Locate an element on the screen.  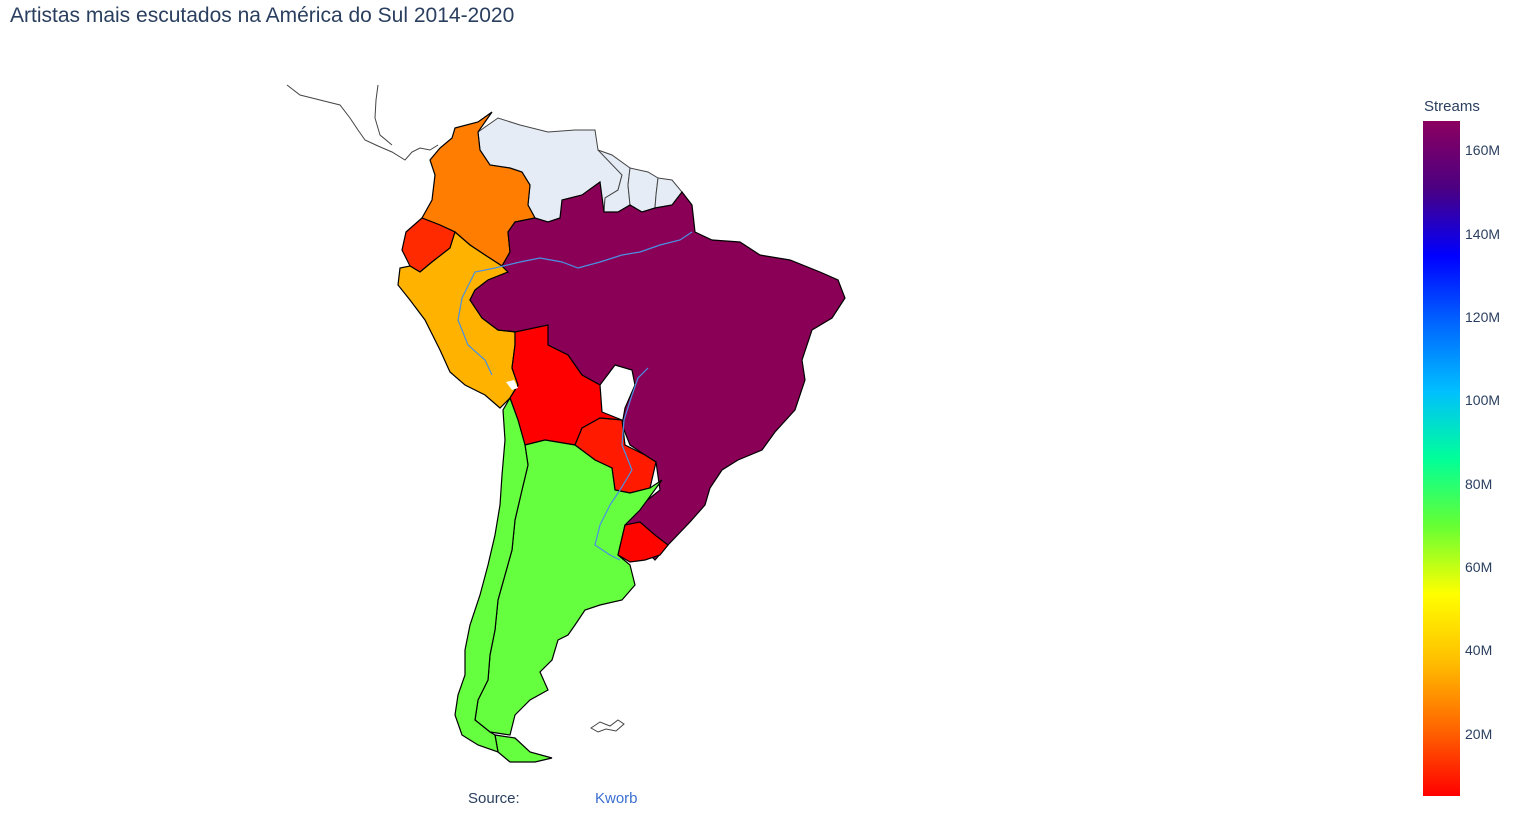
colorbar is located at coordinates (1441, 458).